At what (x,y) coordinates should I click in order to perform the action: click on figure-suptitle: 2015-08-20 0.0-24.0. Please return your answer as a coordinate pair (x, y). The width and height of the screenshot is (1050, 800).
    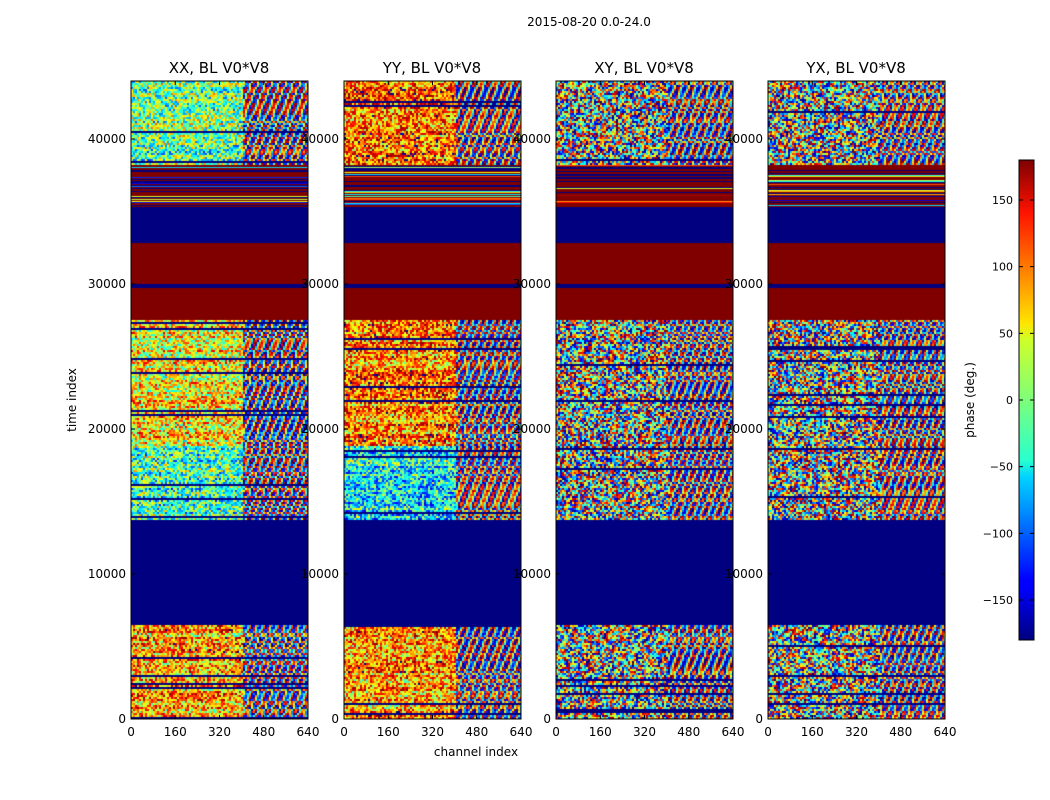
    Looking at the image, I should click on (589, 22).